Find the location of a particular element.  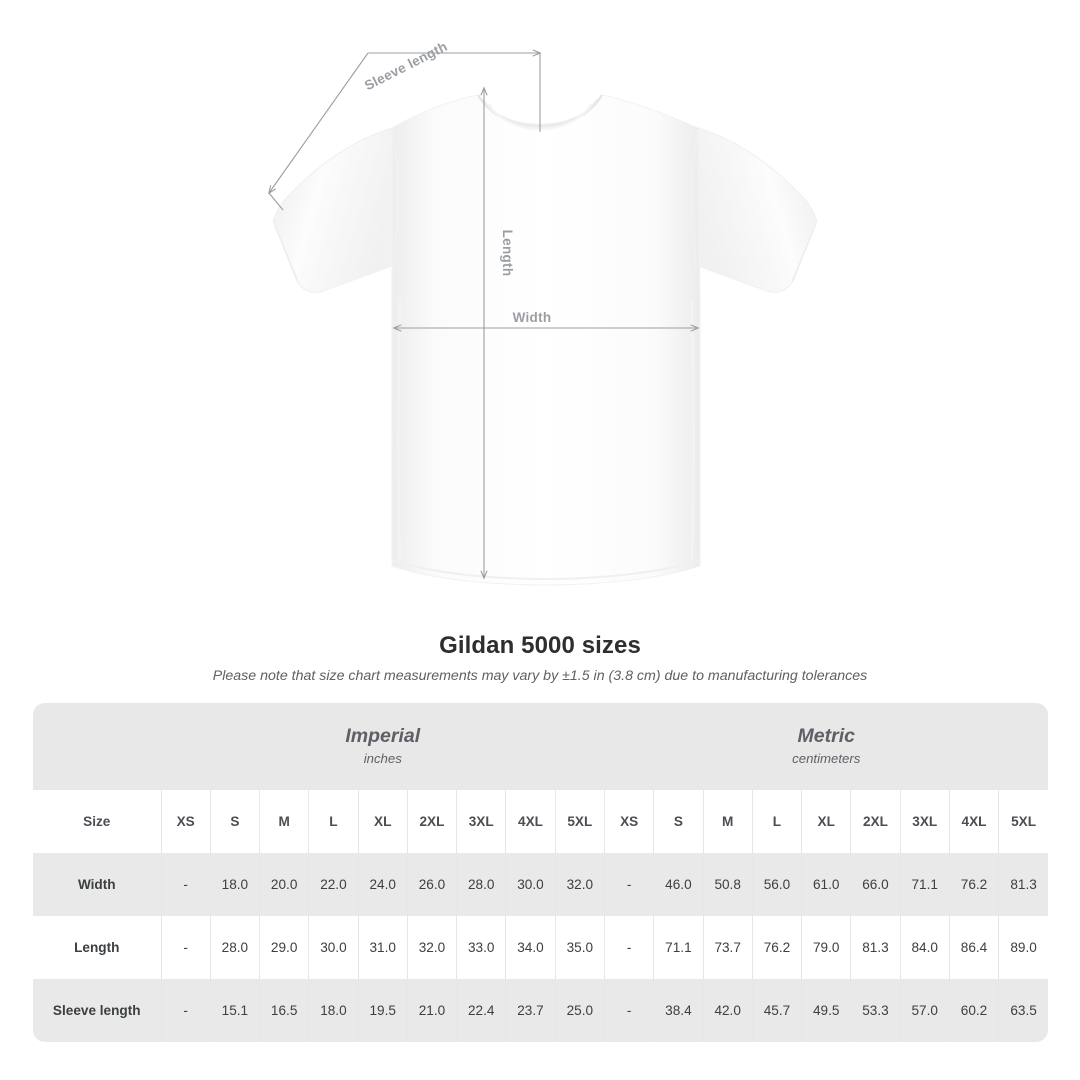

cell-value: 57.0 is located at coordinates (925, 1010).